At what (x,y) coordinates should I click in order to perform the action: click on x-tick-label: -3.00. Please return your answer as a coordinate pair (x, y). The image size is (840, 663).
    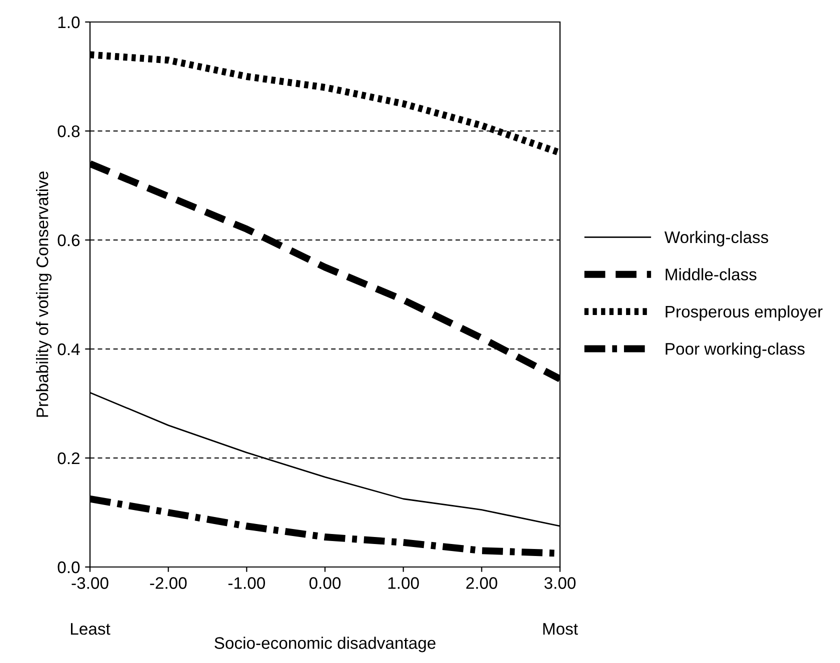
    Looking at the image, I should click on (90, 583).